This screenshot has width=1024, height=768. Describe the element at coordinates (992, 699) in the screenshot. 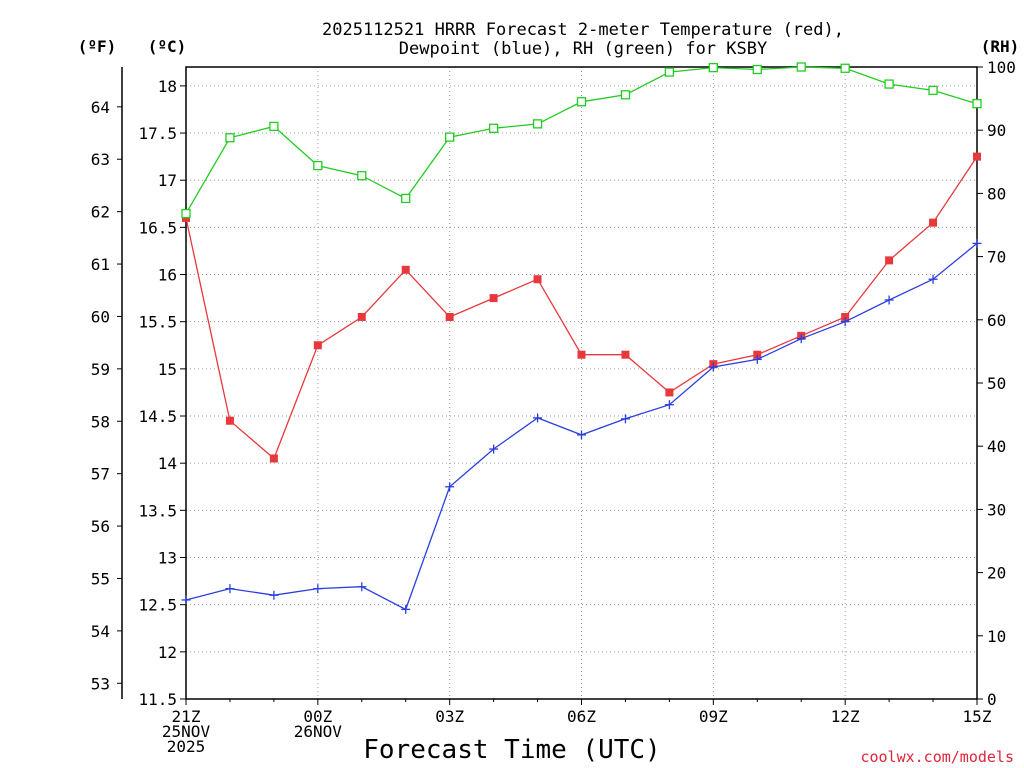

I see `rh-tick-label: 0` at that location.